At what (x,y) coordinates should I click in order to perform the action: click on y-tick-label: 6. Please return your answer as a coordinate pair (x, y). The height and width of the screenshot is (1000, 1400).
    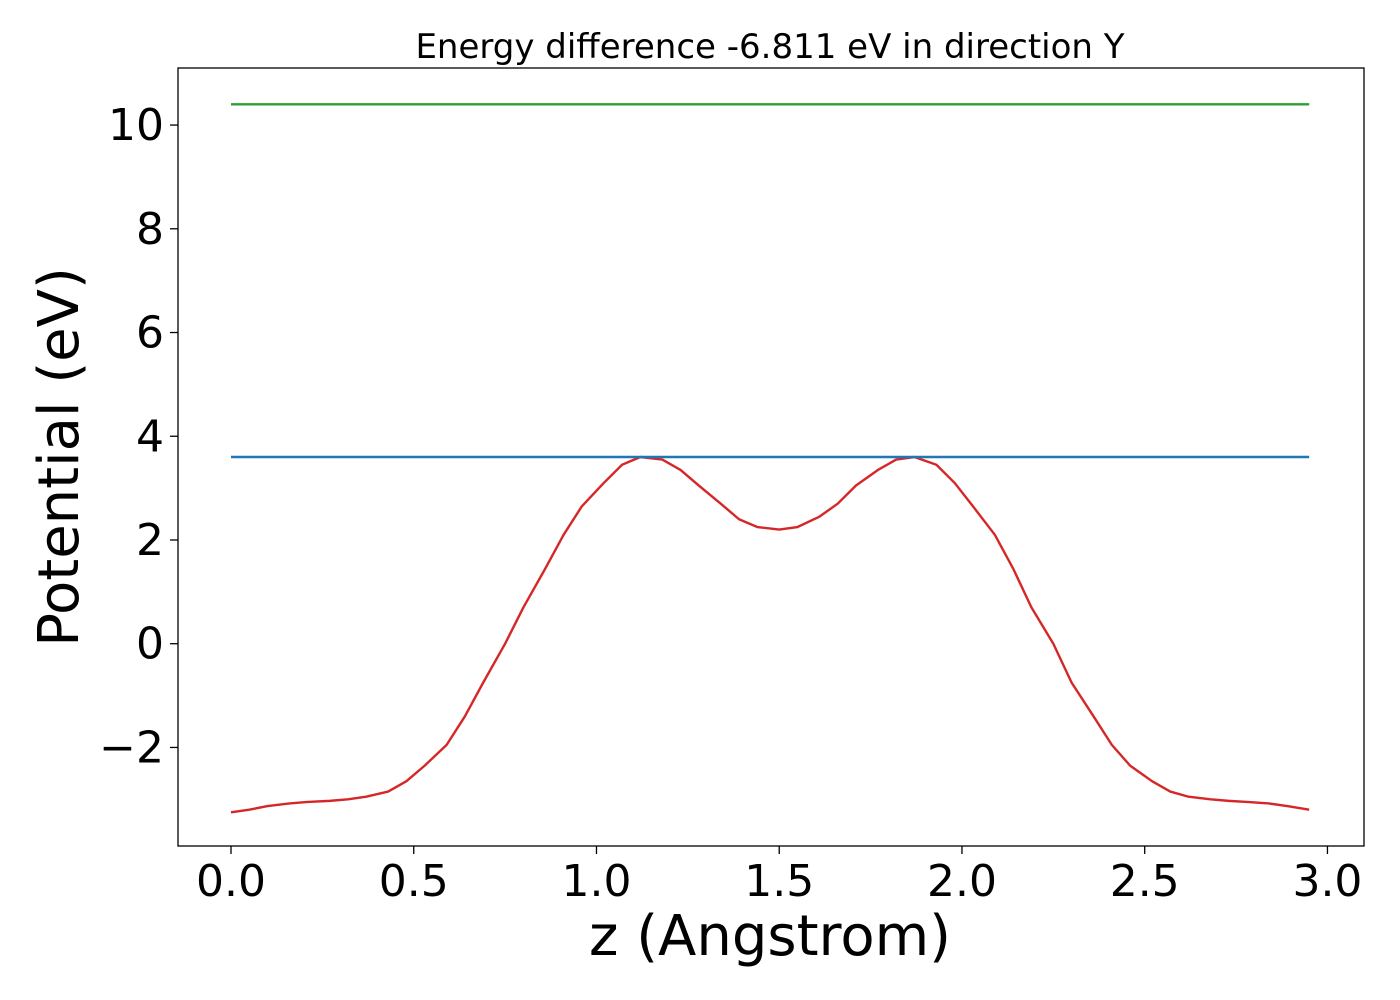
    Looking at the image, I should click on (150, 333).